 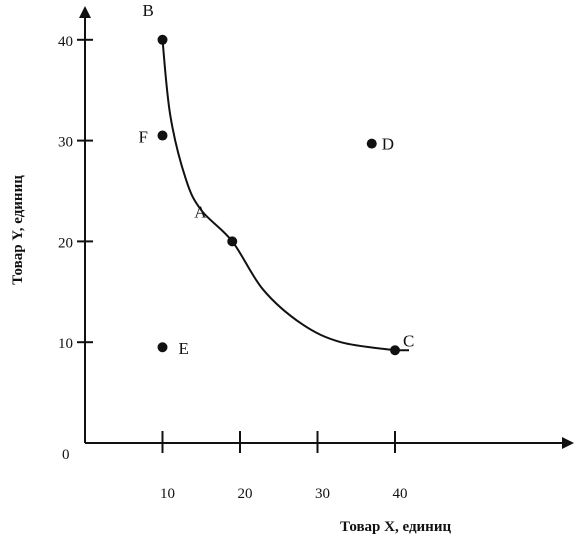 What do you see at coordinates (167, 494) in the screenshot?
I see `x-tick-label: 10` at bounding box center [167, 494].